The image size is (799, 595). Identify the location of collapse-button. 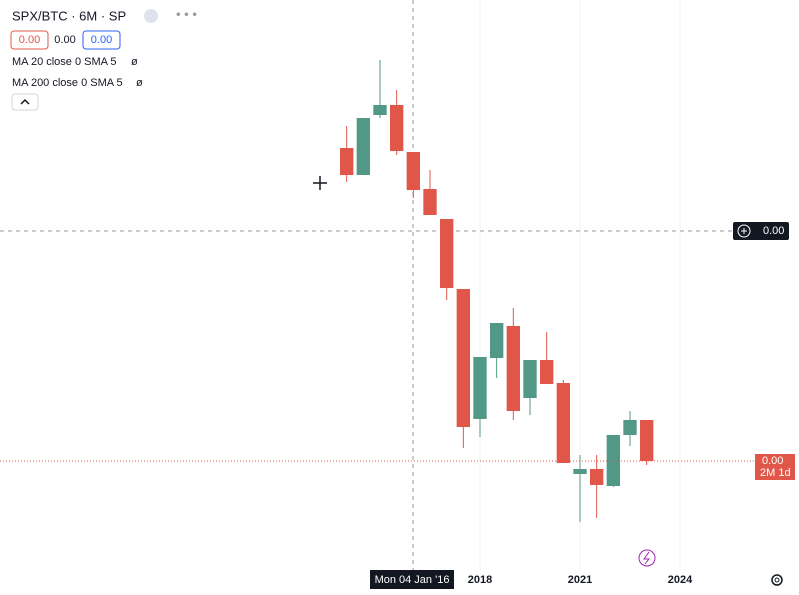
(25, 102).